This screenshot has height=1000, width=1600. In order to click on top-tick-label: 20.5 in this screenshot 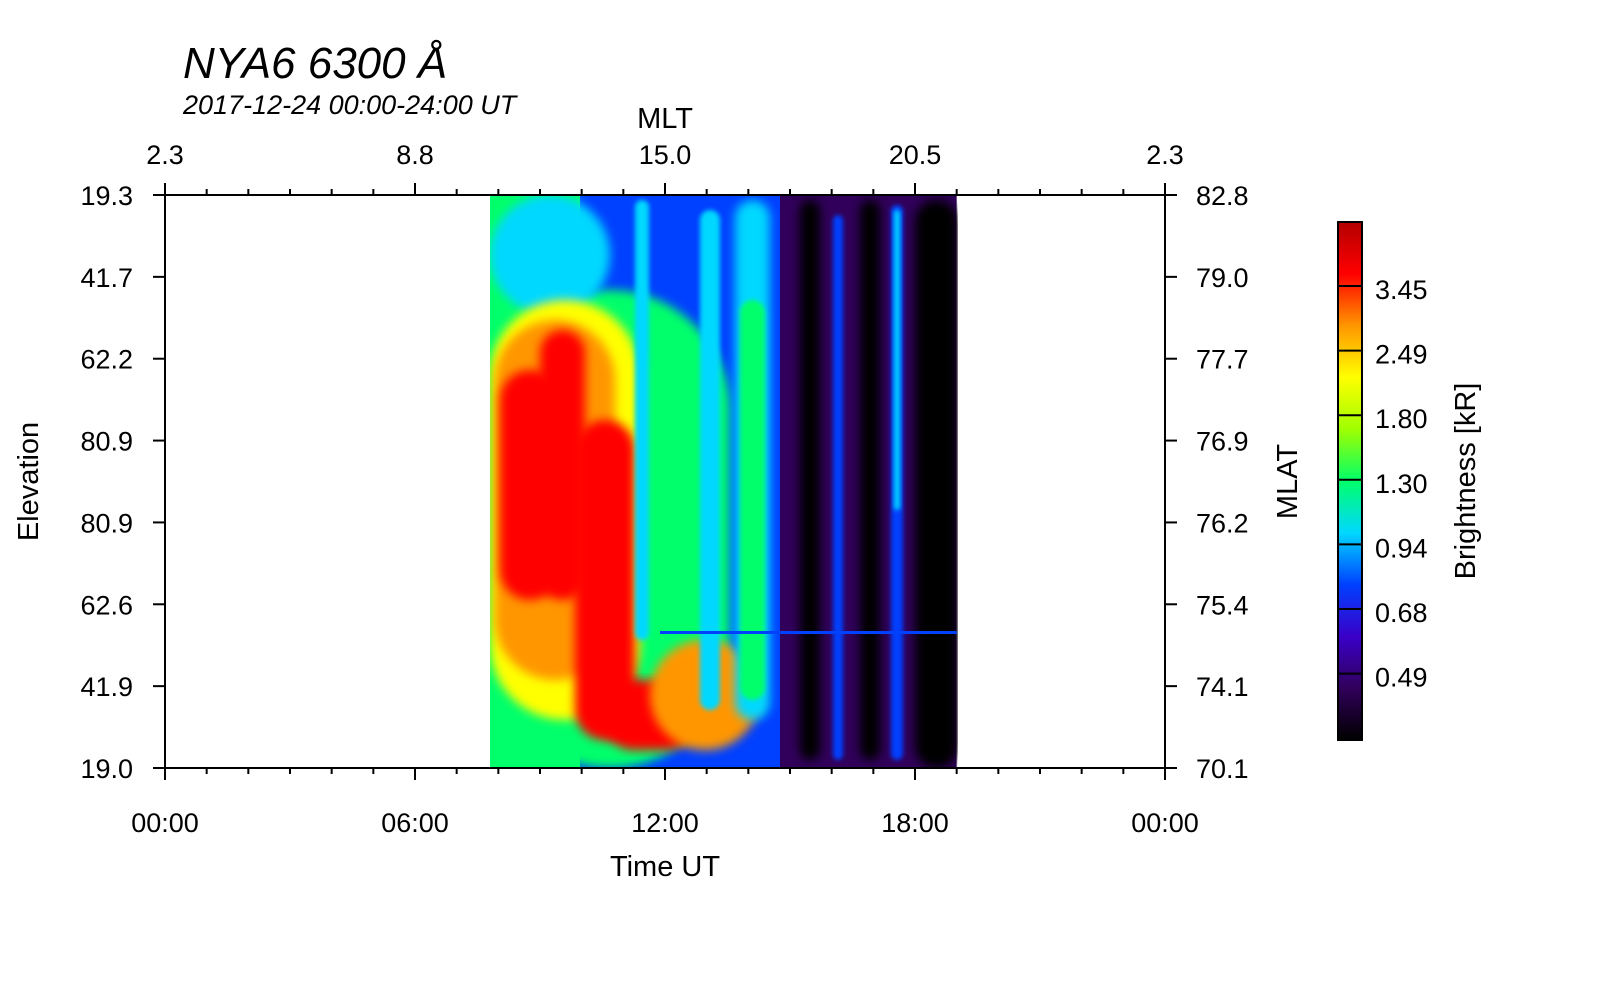, I will do `click(915, 155)`.